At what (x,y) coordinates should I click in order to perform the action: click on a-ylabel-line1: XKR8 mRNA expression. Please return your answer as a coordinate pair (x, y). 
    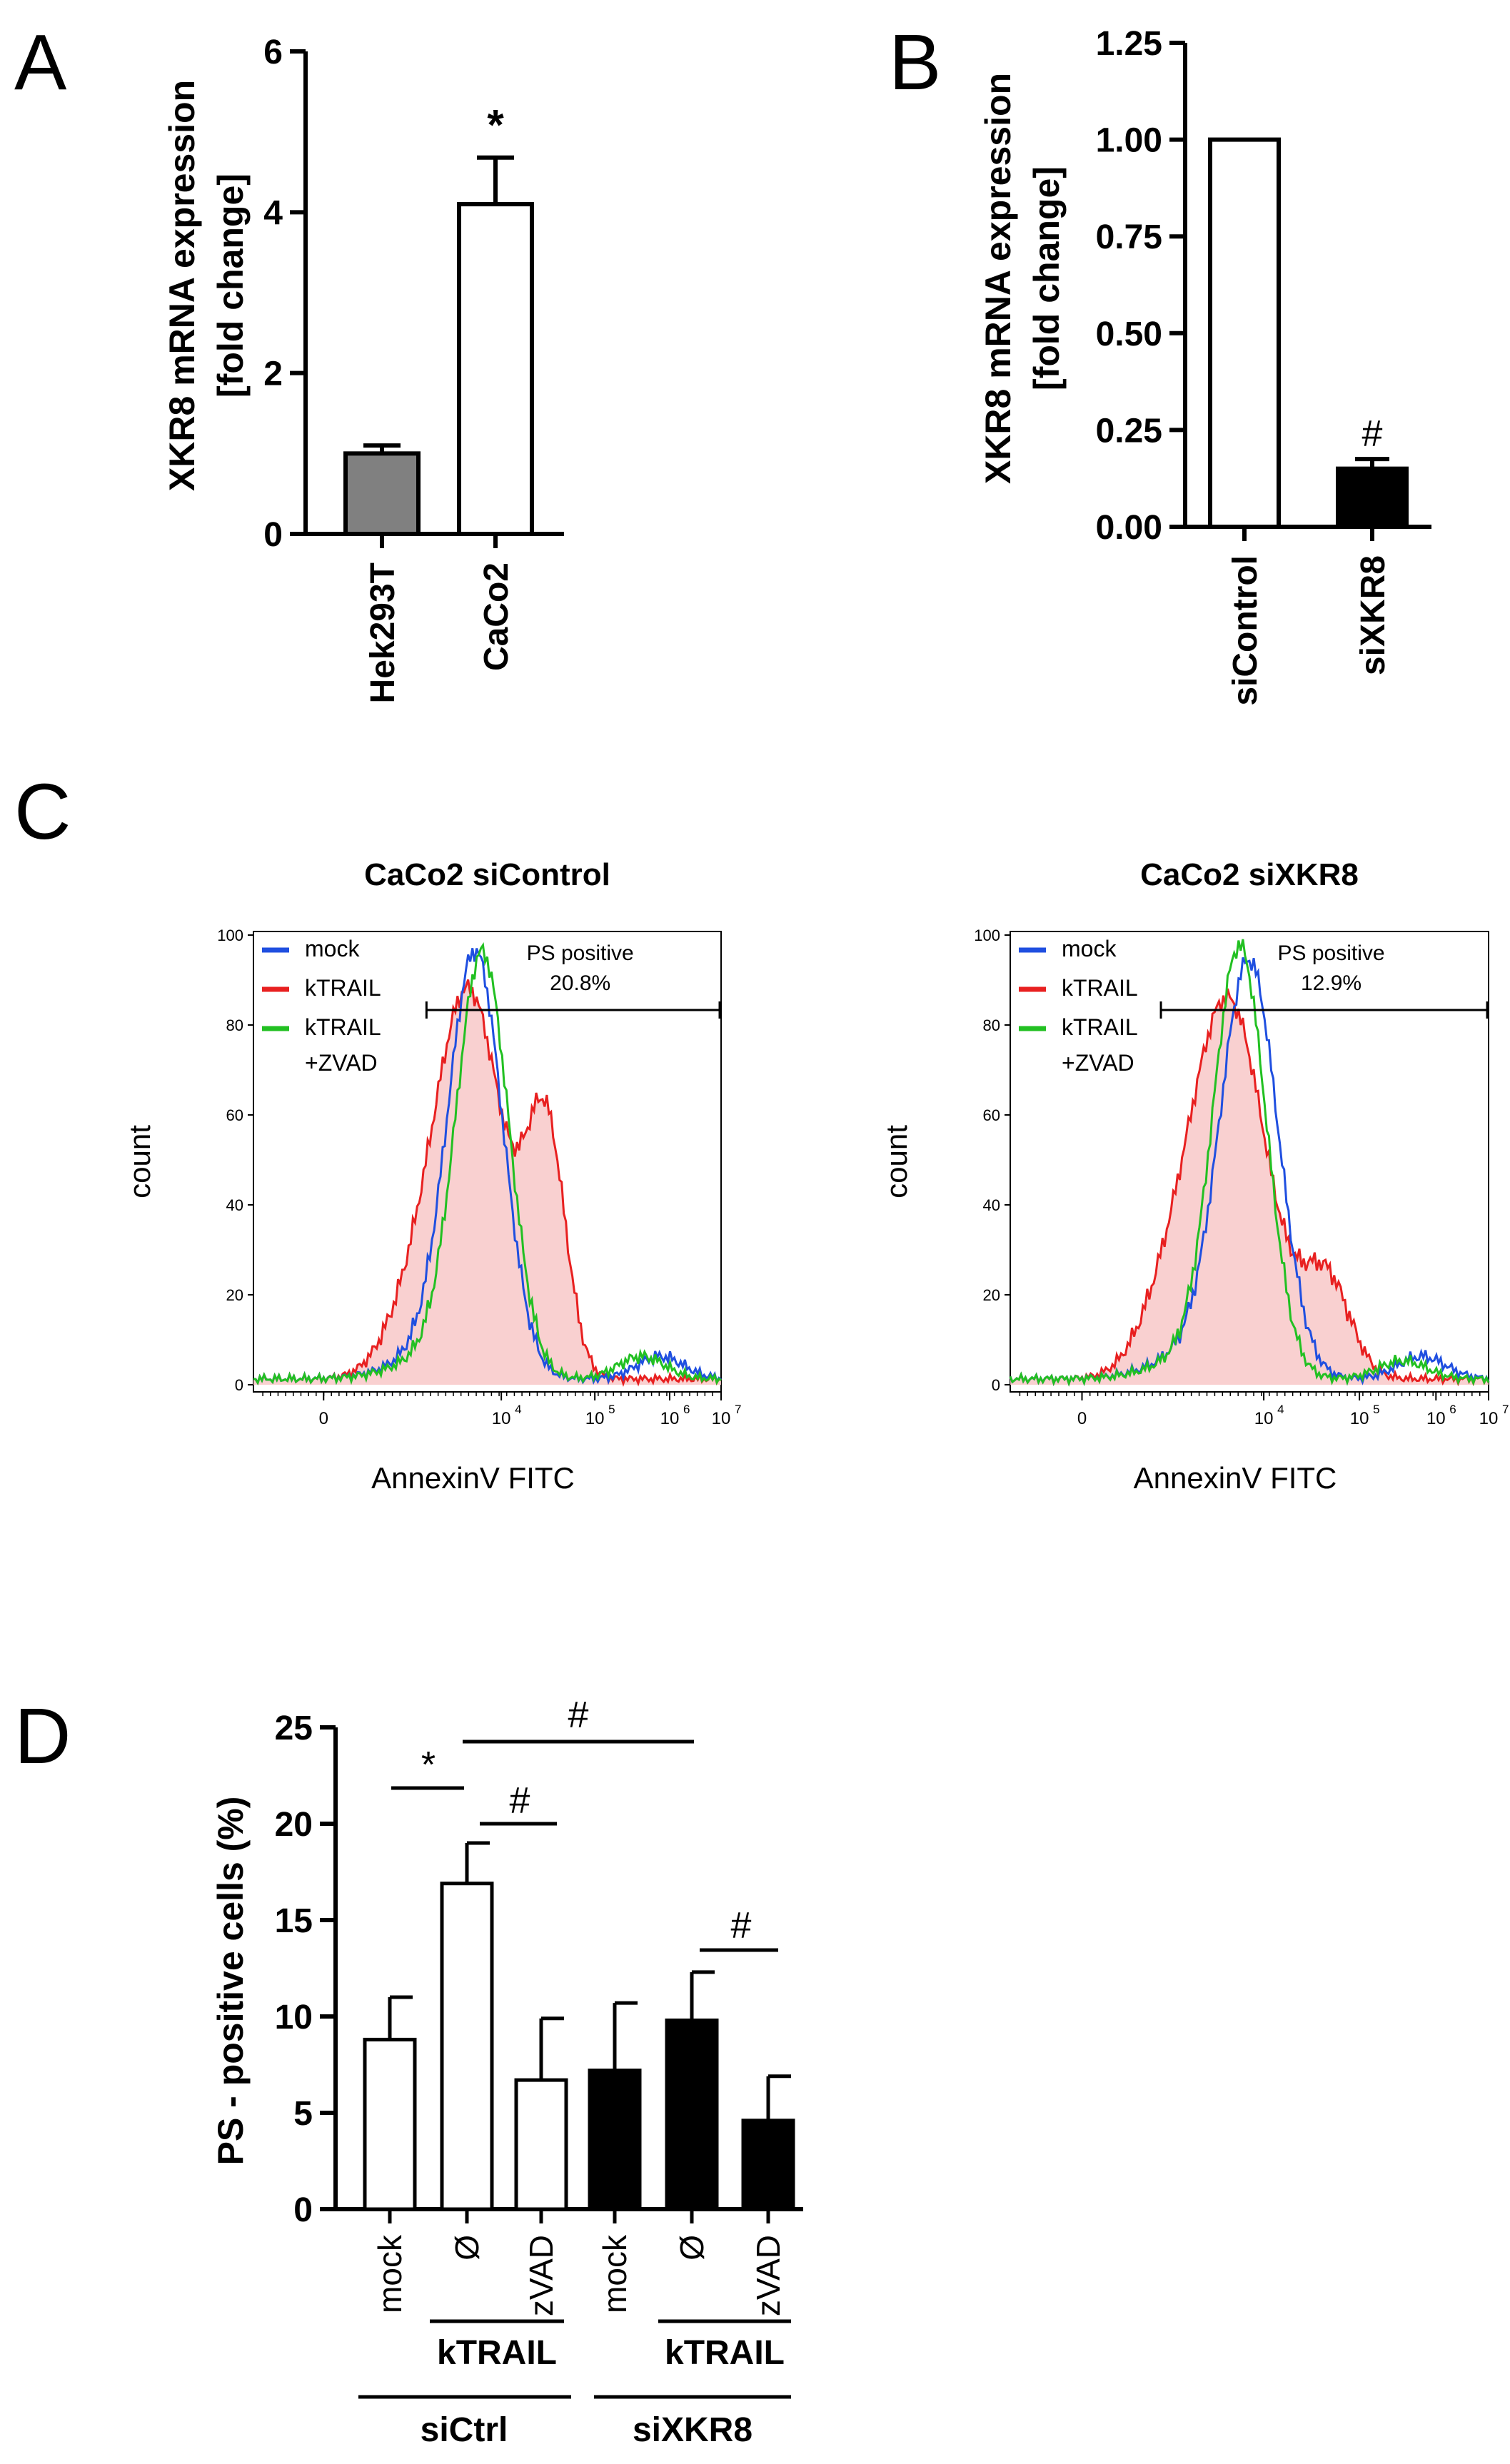
    Looking at the image, I should click on (182, 285).